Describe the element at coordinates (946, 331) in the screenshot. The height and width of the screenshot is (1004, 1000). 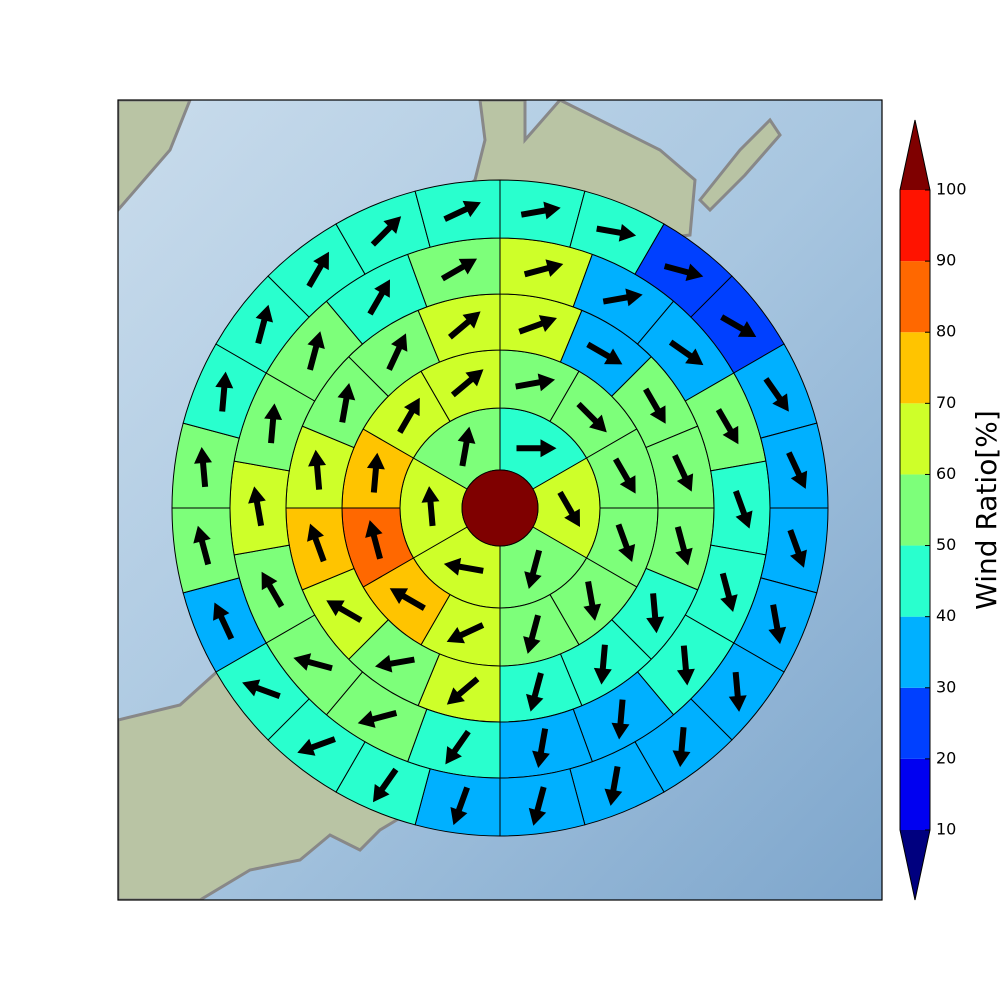
I see `colorbar-tick-label: 80` at that location.